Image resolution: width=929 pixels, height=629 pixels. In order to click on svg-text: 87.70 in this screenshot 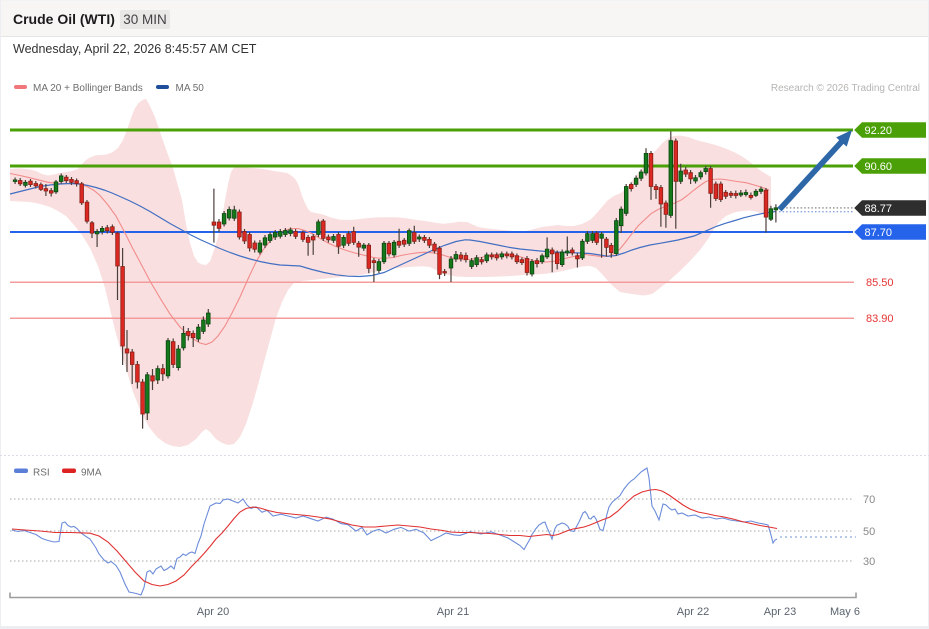, I will do `click(879, 233)`.